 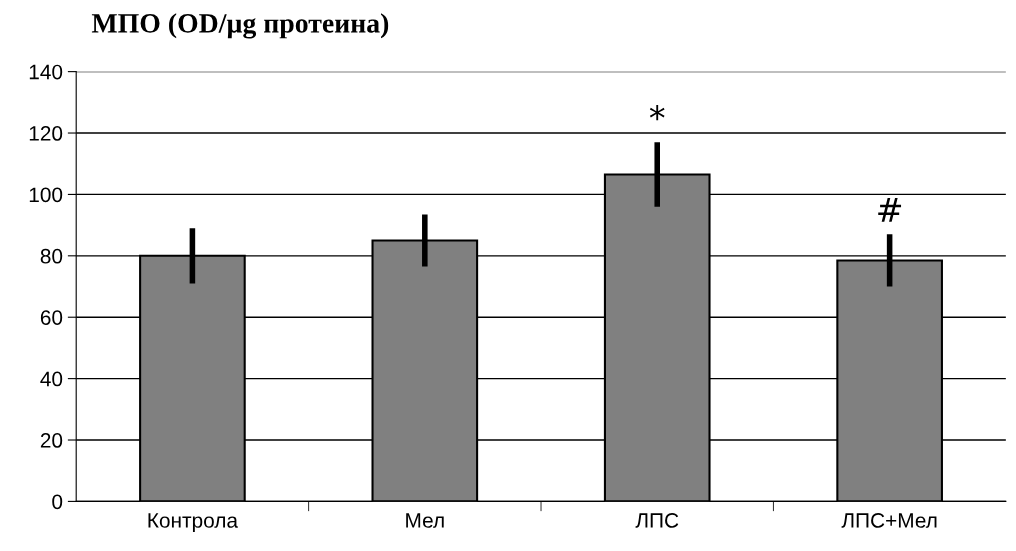 I want to click on x-tick-label: ЛПС, so click(x=657, y=520).